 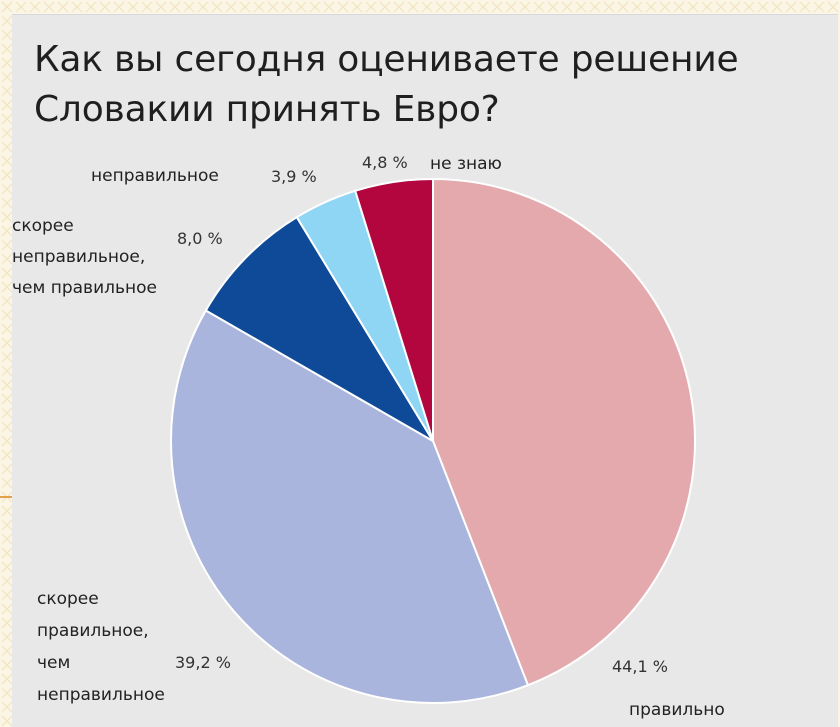 I want to click on value-label-skoree-nepravilnoe: 8,0 %, so click(x=200, y=238).